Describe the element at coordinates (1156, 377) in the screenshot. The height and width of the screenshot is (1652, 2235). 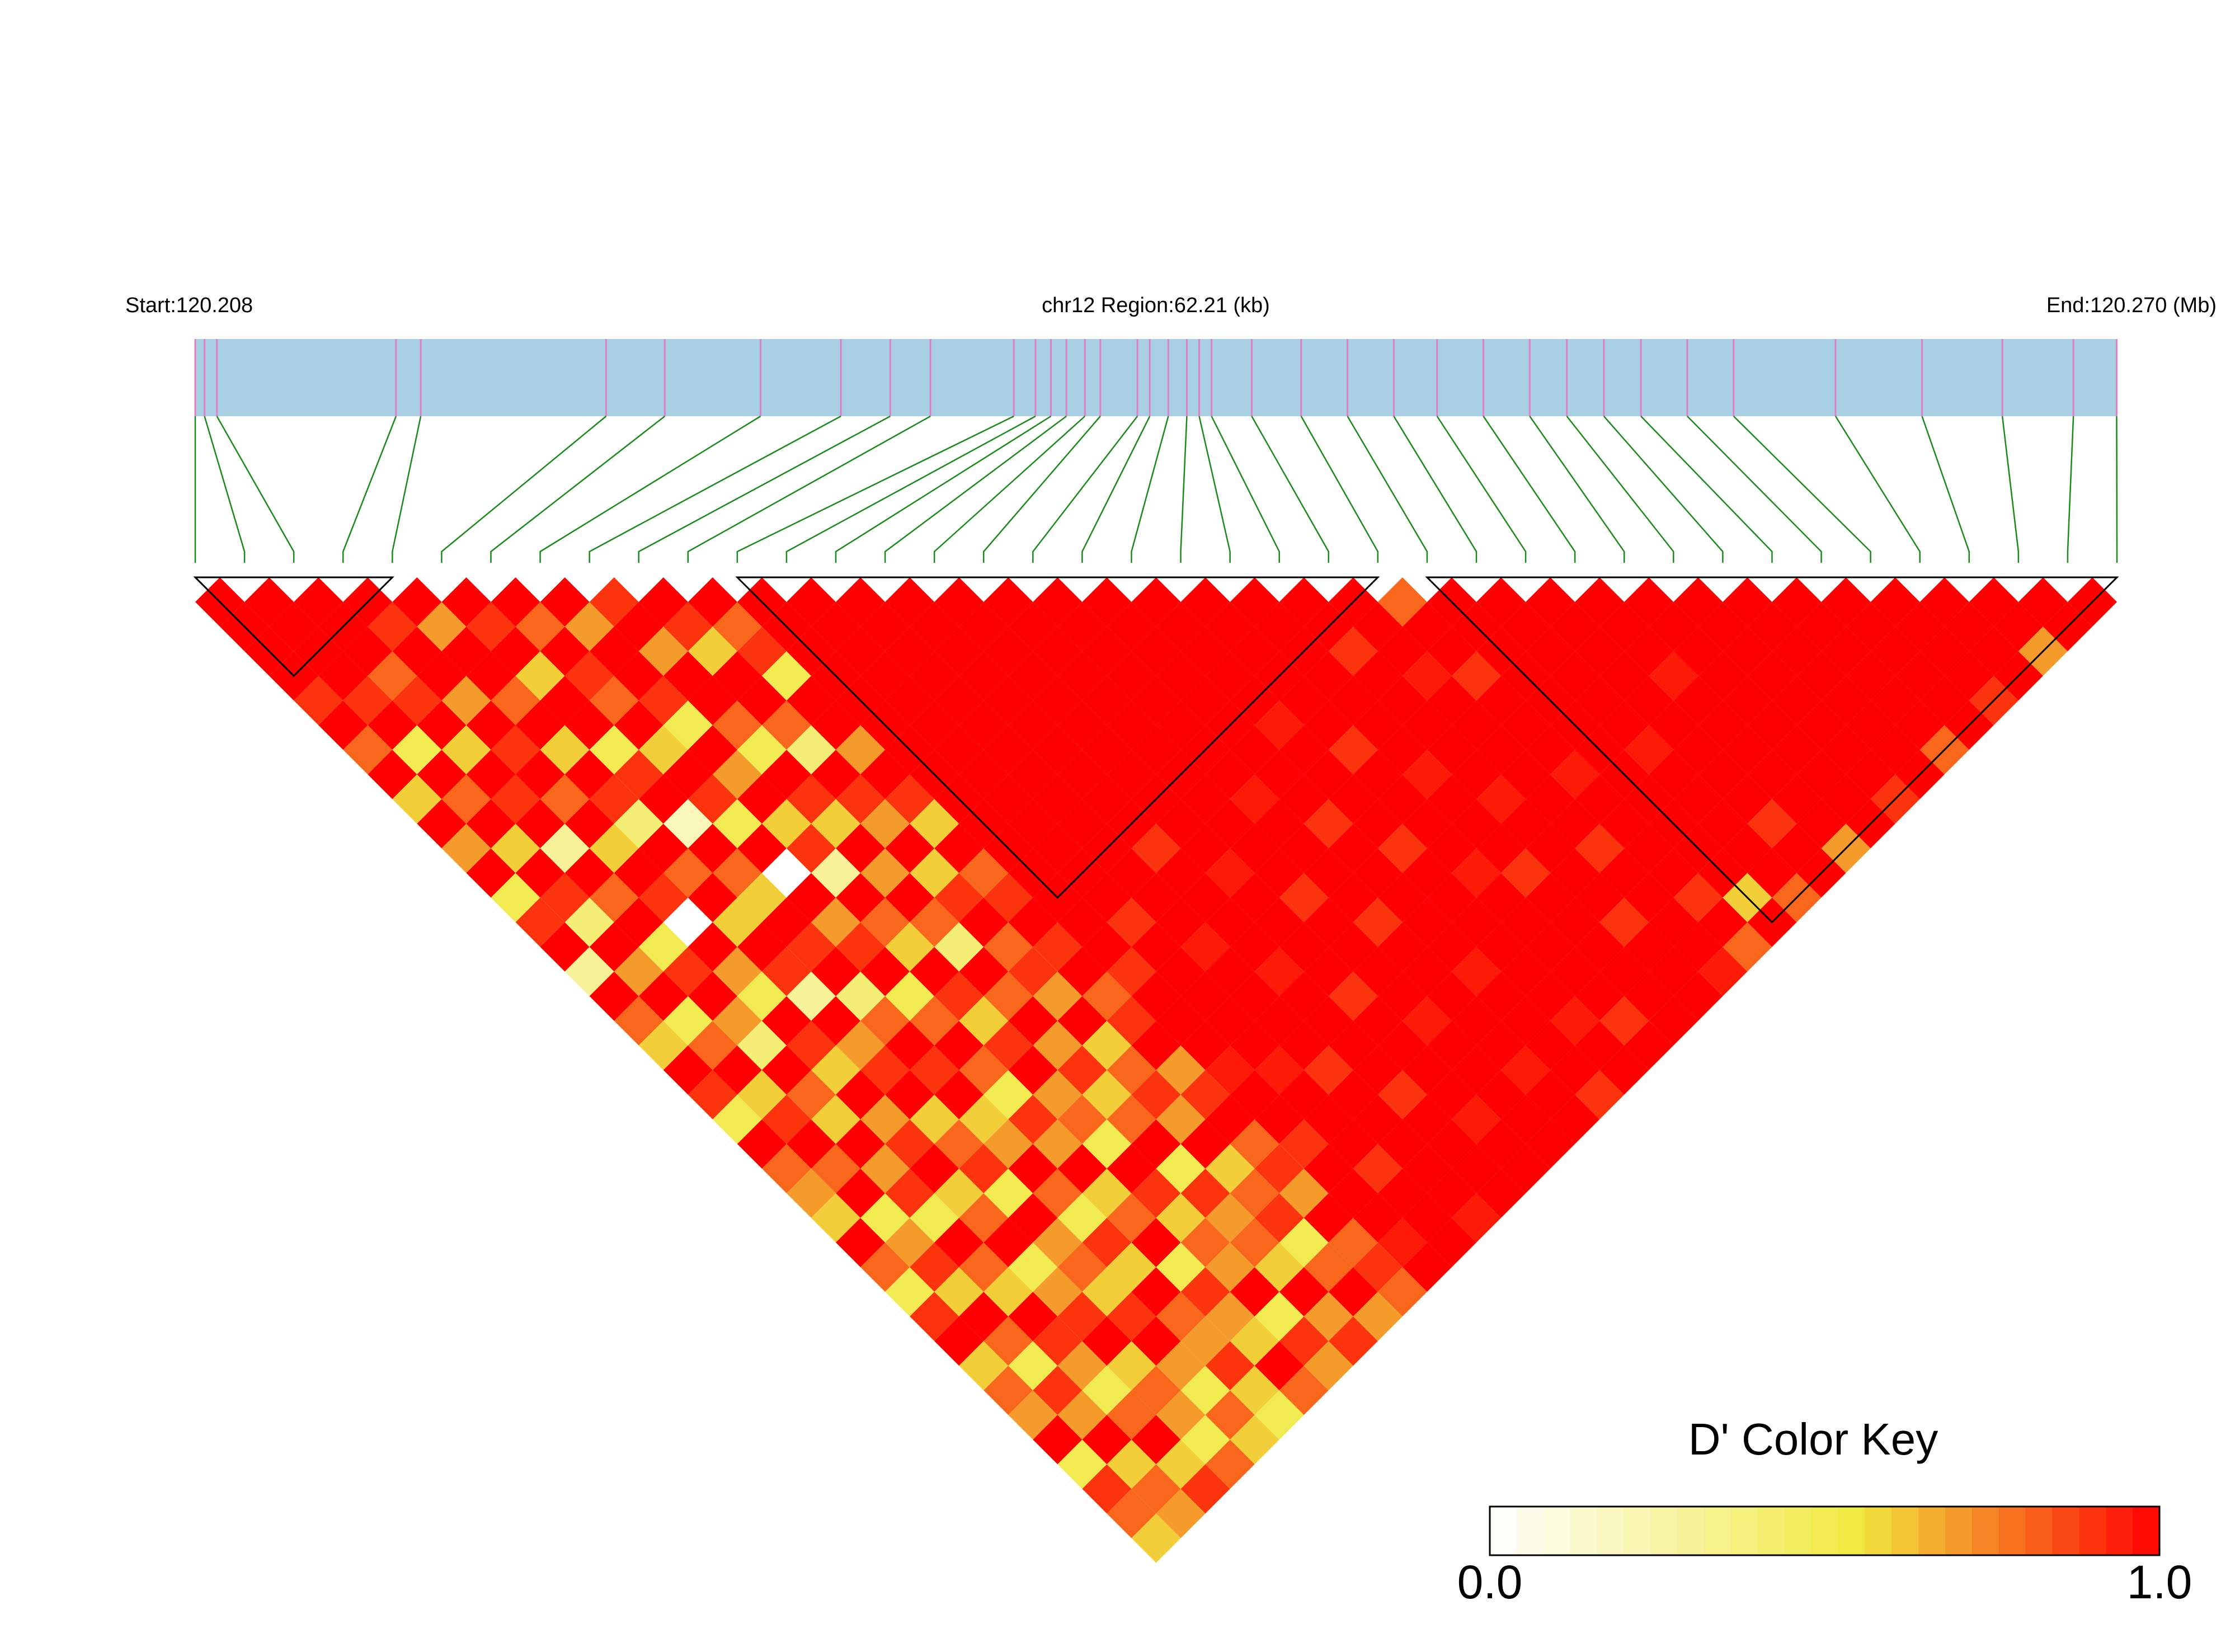
I see `snp-bar` at that location.